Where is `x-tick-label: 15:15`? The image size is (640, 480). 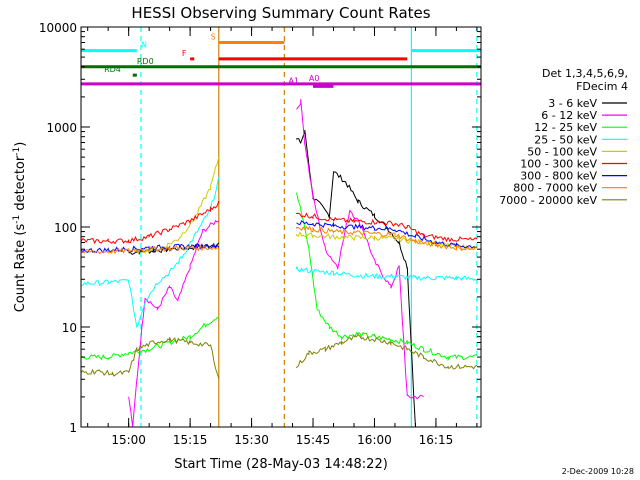 x-tick-label: 15:15 is located at coordinates (190, 440).